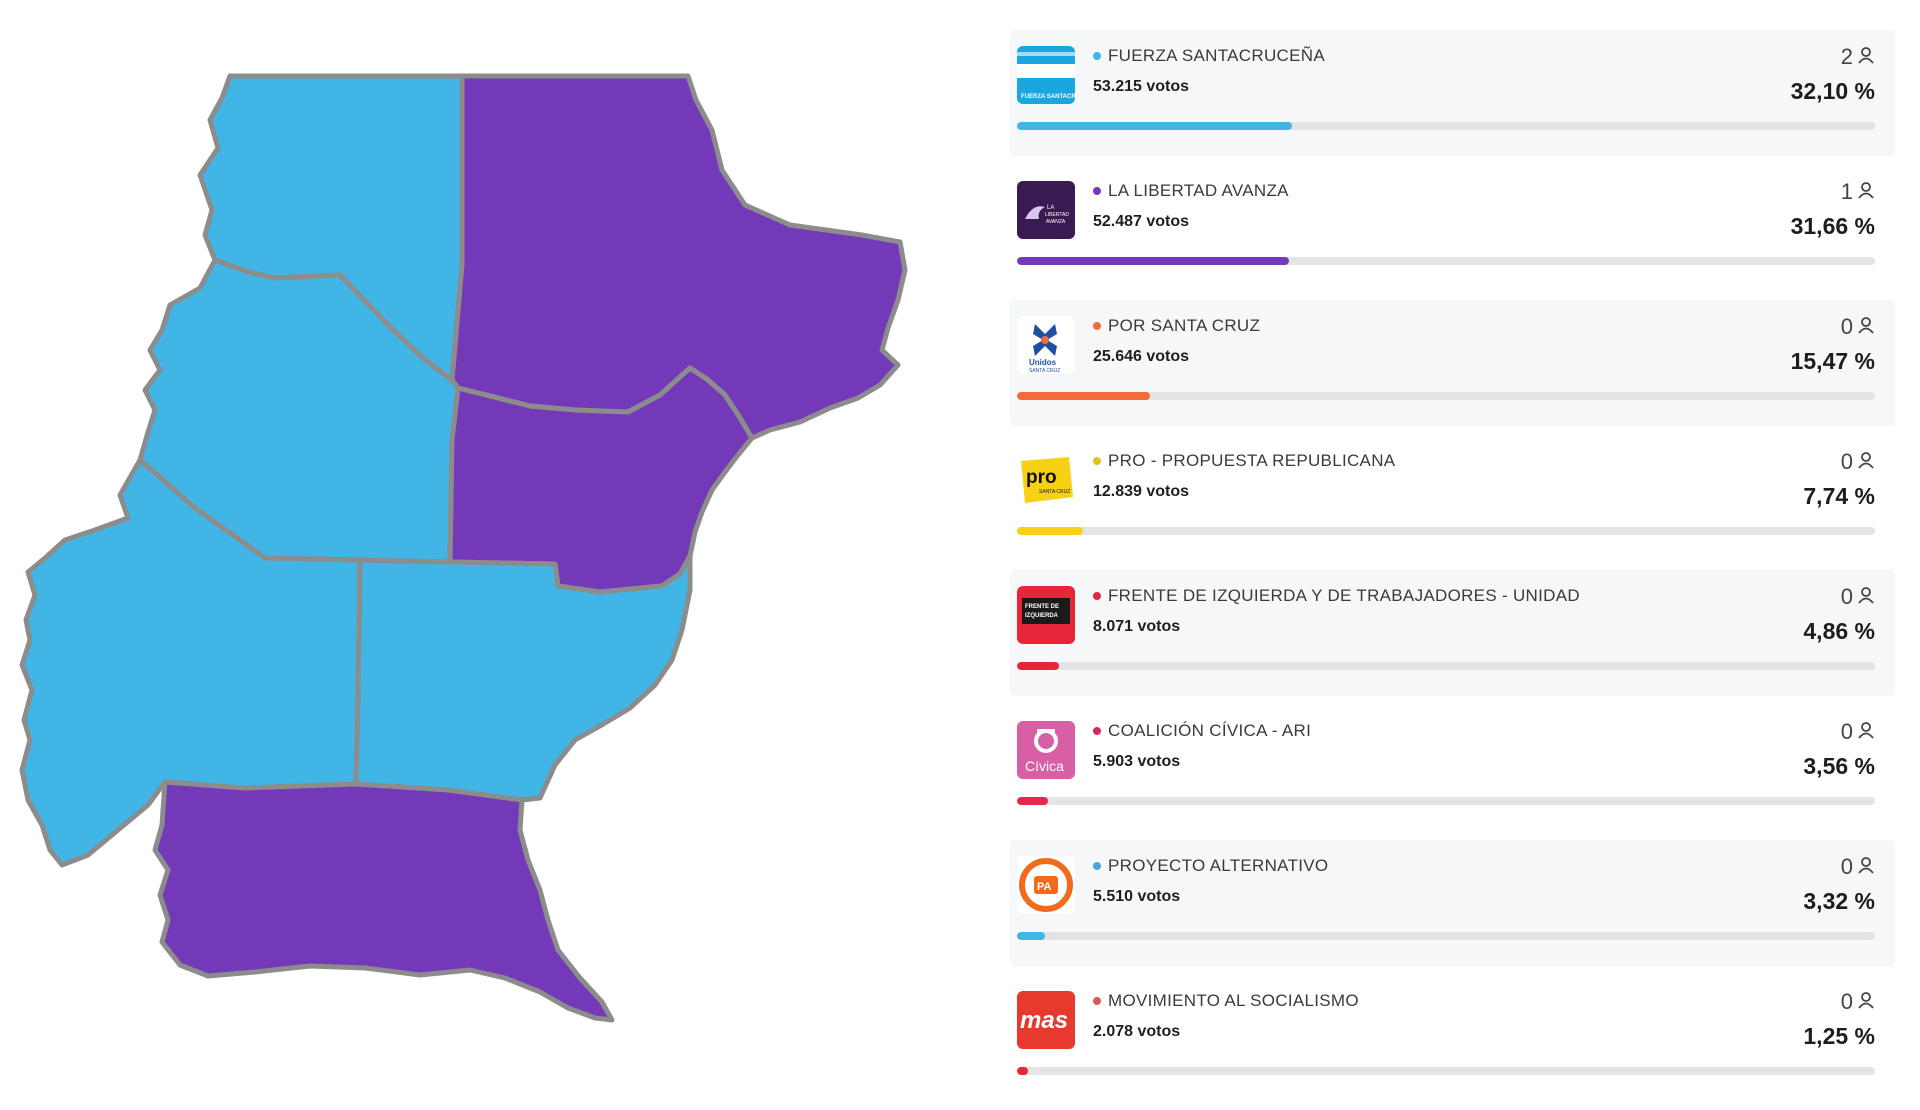  I want to click on vote-percentage: 15,47 %, so click(1832, 361).